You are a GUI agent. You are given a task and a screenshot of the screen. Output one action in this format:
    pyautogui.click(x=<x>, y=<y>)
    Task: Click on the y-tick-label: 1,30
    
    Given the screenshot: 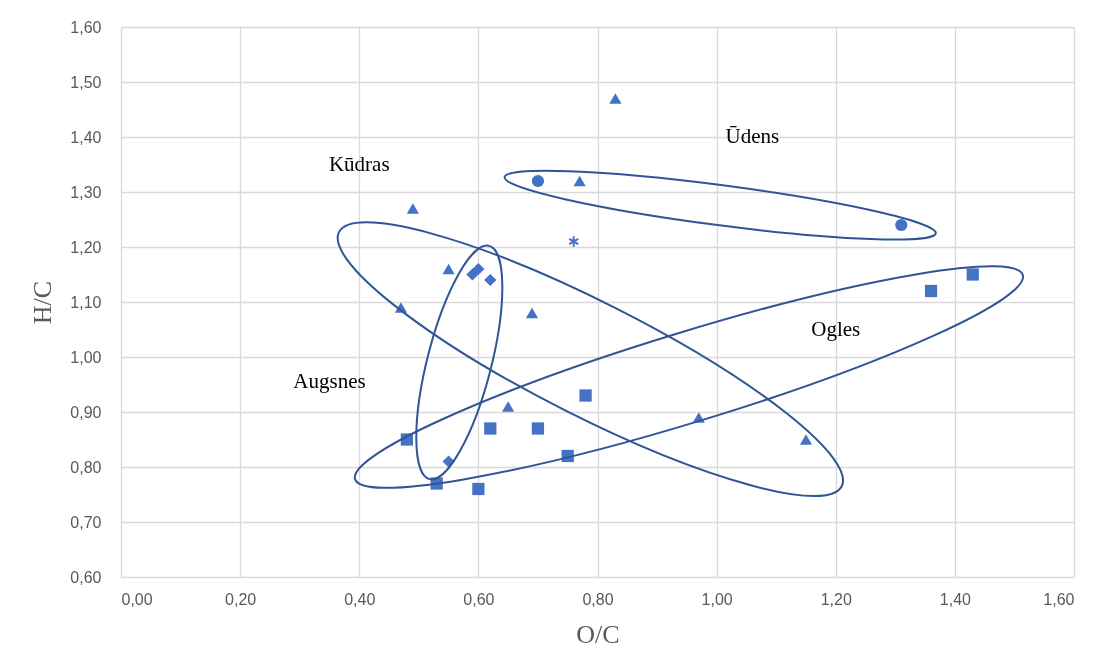 What is the action you would take?
    pyautogui.click(x=86, y=192)
    